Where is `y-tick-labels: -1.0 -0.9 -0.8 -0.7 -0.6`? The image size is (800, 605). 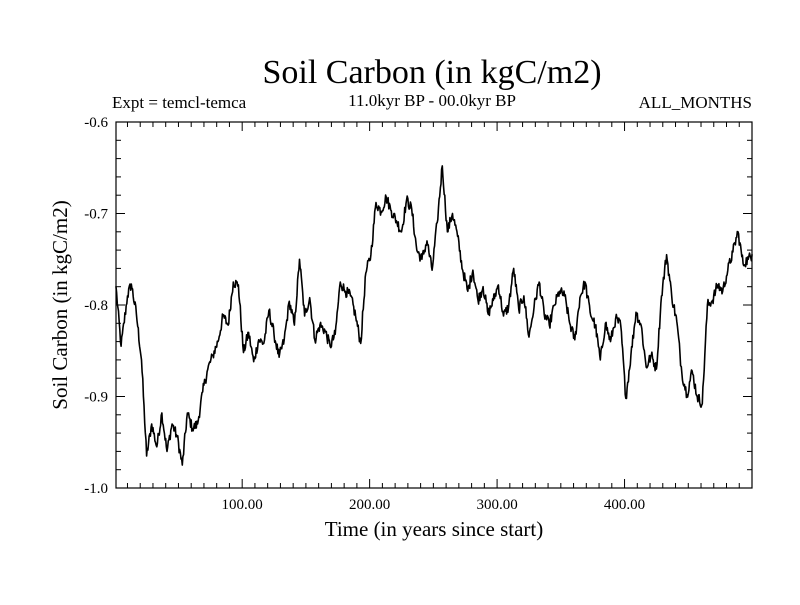
y-tick-labels: -1.0 -0.9 -0.8 -0.7 -0.6 is located at coordinates (96, 306).